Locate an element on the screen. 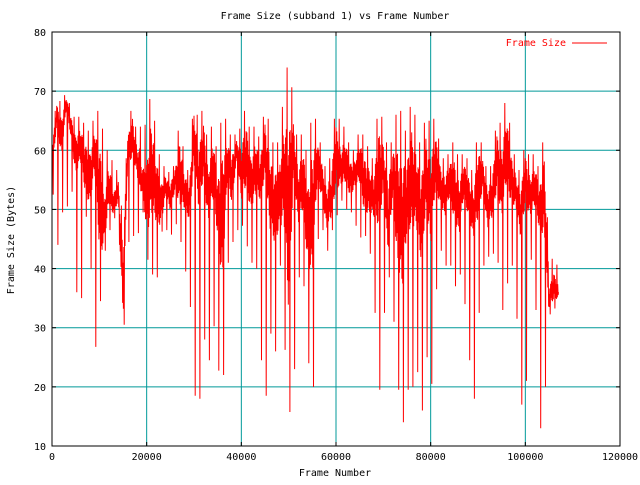  chart-title: Frame Size (subband 1) vs Frame Number is located at coordinates (335, 16).